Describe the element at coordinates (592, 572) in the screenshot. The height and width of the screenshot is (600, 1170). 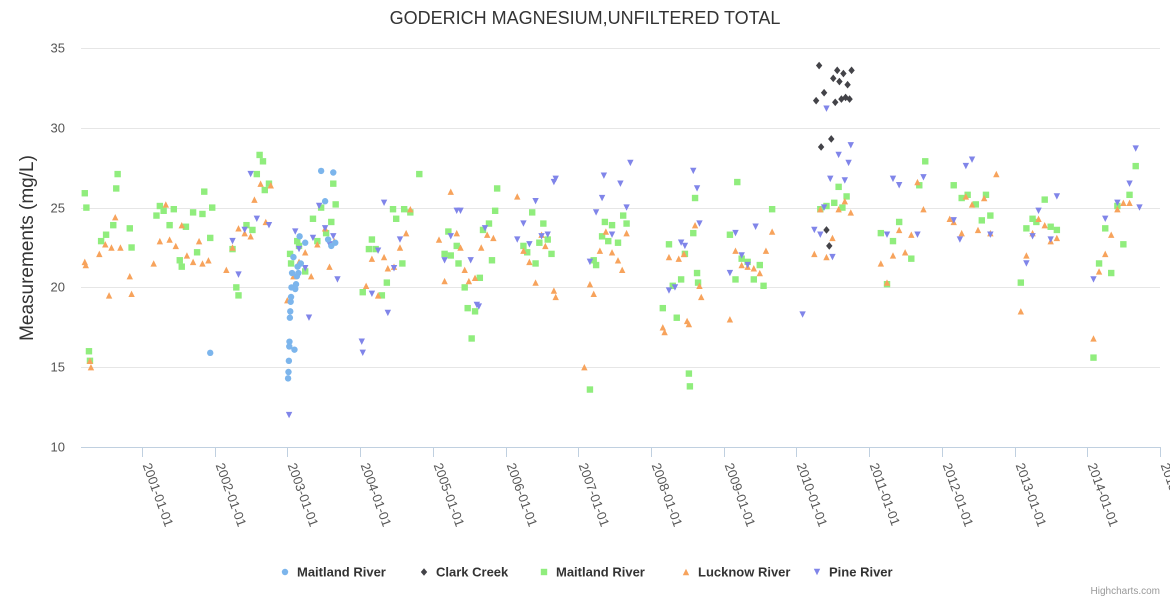
I see `legend-item: Maitland River` at that location.